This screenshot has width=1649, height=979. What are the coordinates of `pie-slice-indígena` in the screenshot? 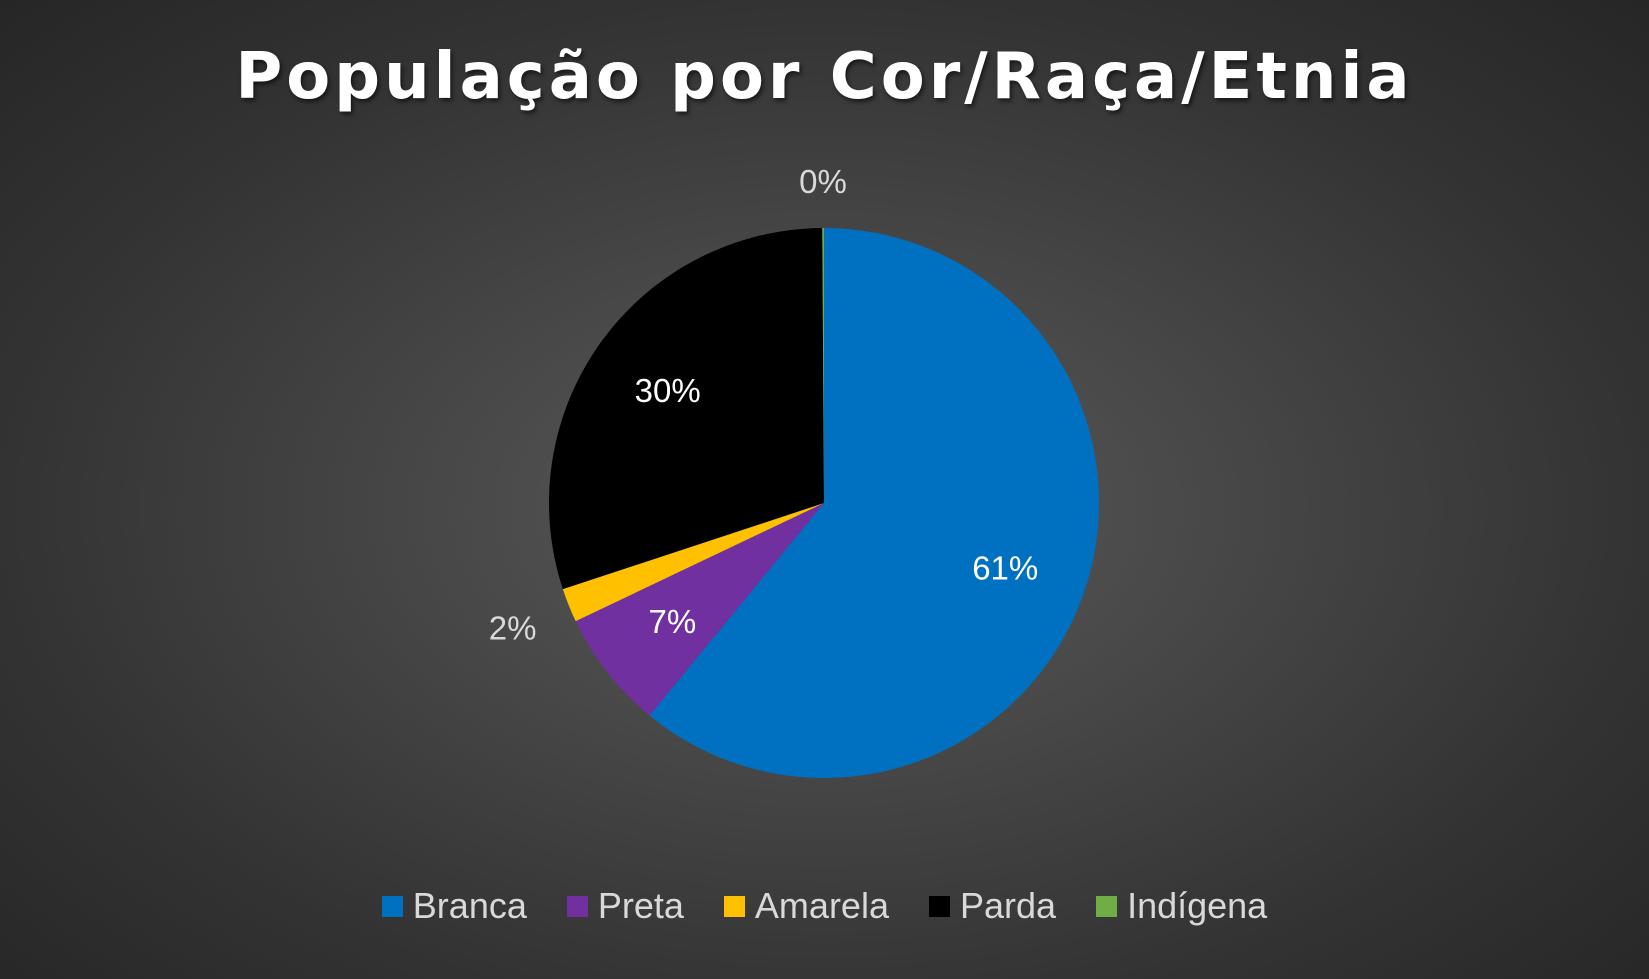 It's located at (823, 365).